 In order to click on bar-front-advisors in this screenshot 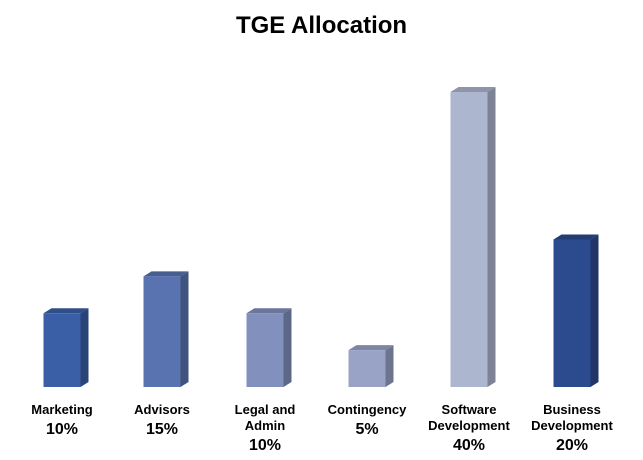, I will do `click(162, 331)`.